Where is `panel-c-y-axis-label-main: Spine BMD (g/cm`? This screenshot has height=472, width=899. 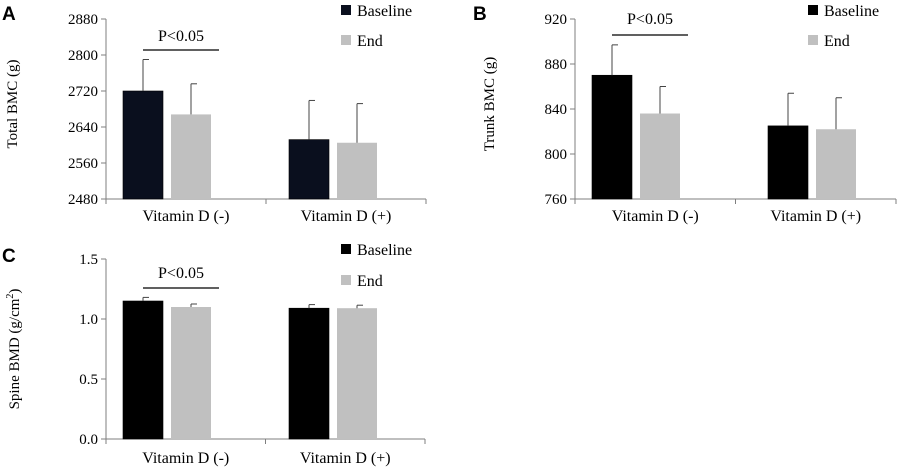 panel-c-y-axis-label-main: Spine BMD (g/cm is located at coordinates (15, 353).